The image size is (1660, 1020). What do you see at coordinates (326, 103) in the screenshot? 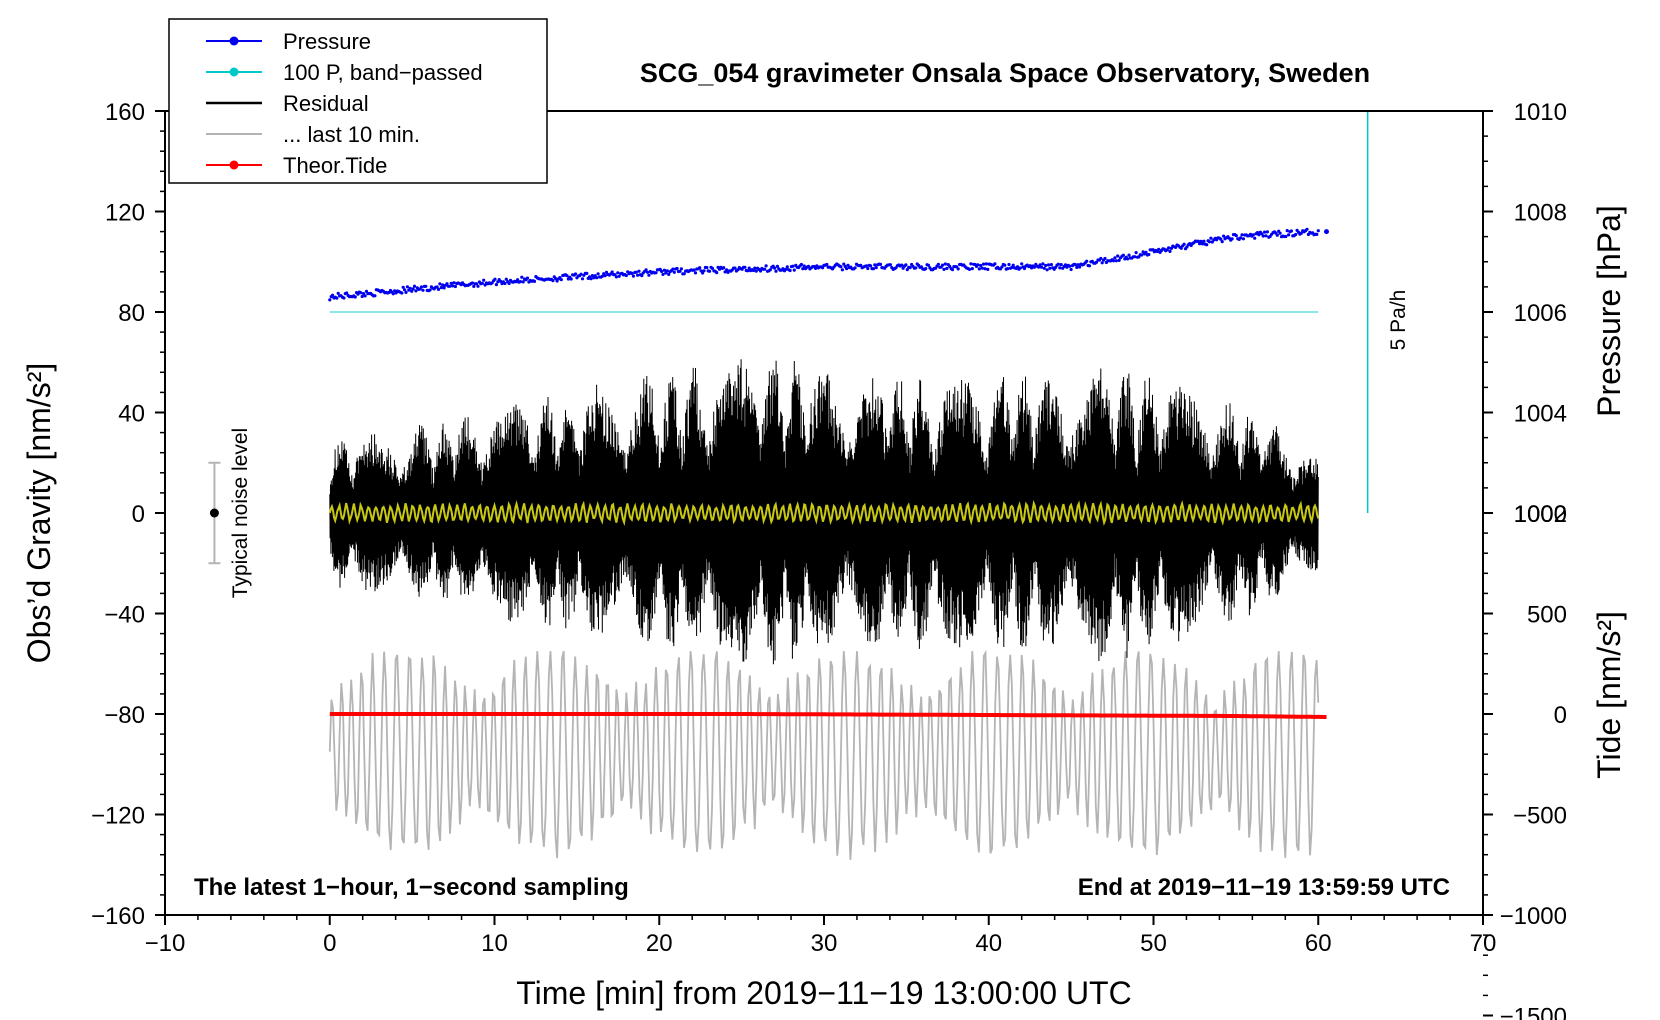
I see `legend-label: Residual` at bounding box center [326, 103].